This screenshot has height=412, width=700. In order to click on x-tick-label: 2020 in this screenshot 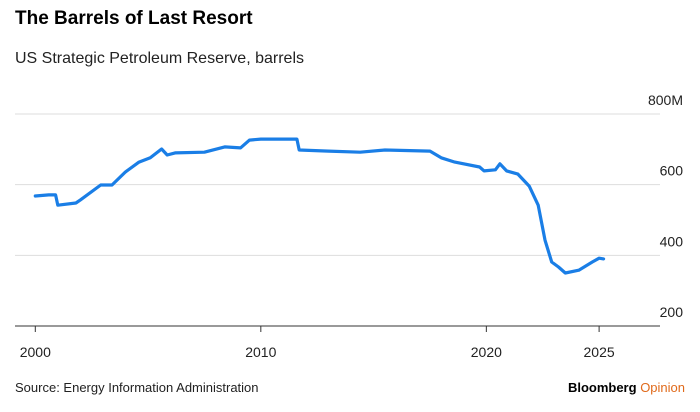, I will do `click(486, 352)`.